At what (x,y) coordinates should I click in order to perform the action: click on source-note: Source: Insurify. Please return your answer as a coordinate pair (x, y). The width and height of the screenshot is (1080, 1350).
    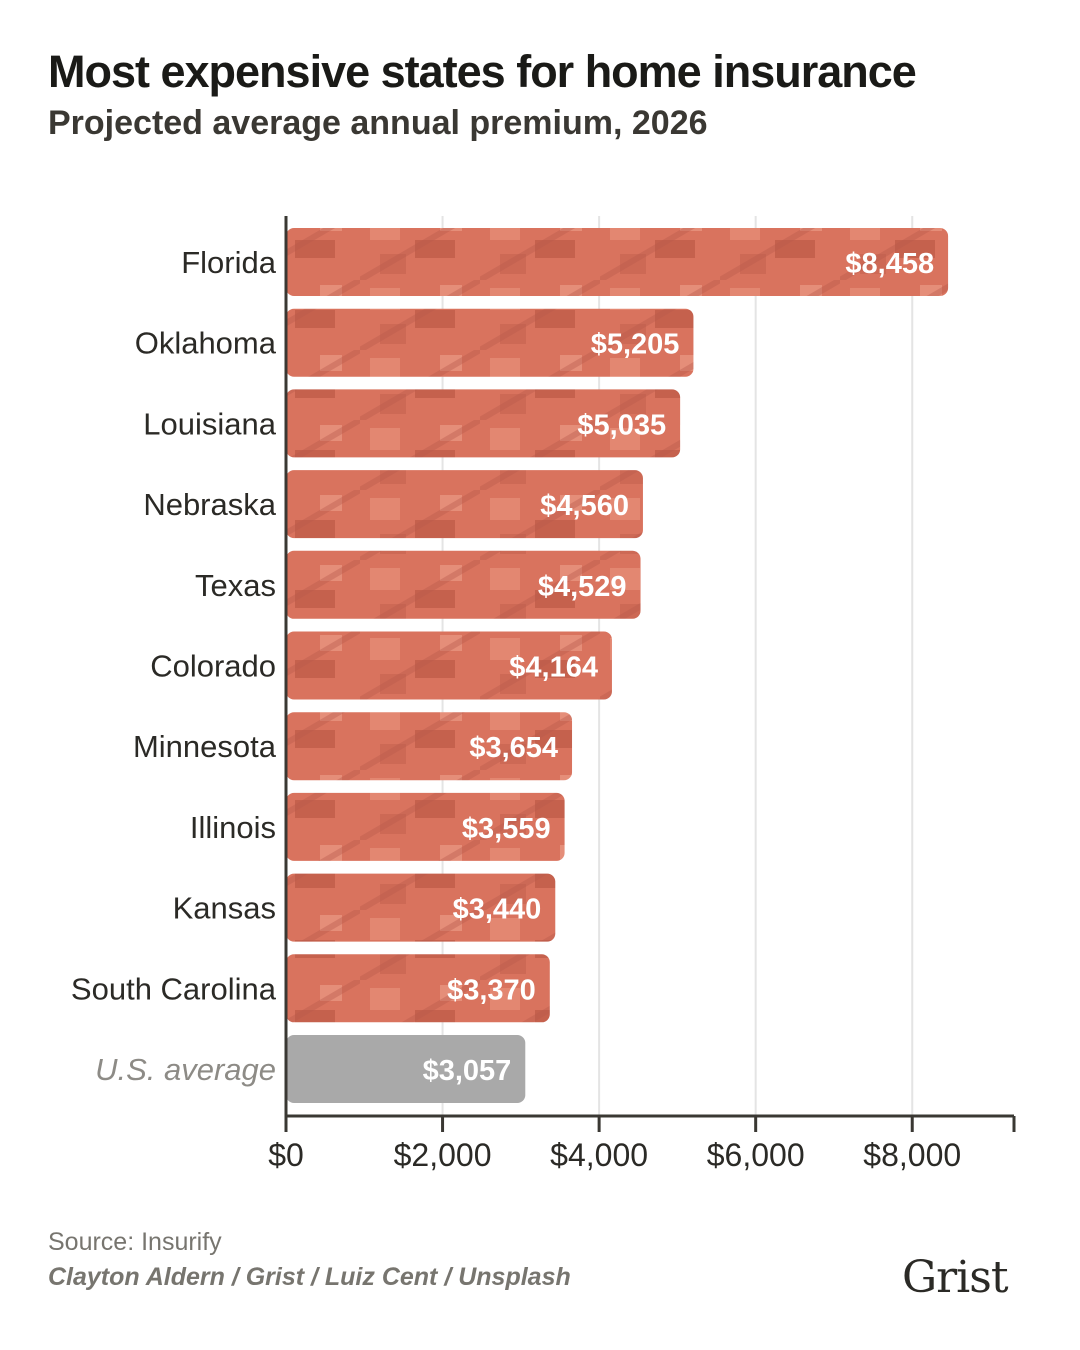
    Looking at the image, I should click on (135, 1242).